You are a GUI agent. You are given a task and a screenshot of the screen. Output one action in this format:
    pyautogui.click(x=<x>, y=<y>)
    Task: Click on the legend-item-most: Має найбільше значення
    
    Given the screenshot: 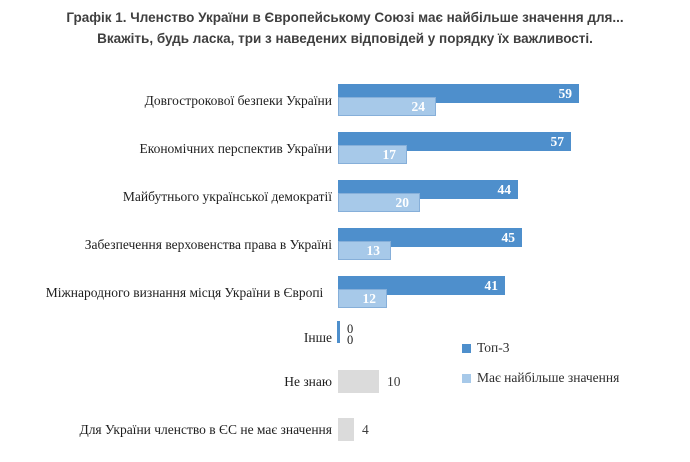 What is the action you would take?
    pyautogui.click(x=540, y=378)
    